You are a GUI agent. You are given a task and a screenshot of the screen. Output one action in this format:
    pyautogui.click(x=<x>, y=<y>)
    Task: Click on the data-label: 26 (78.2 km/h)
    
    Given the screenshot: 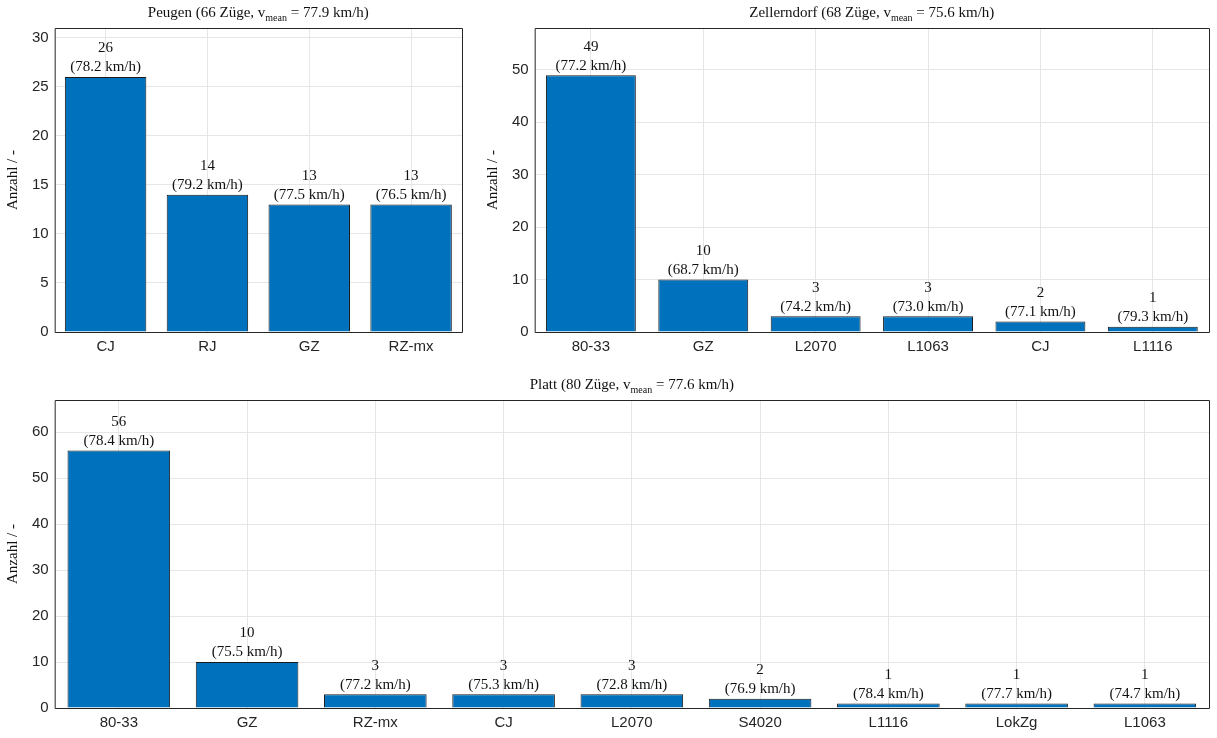 What is the action you would take?
    pyautogui.click(x=106, y=57)
    